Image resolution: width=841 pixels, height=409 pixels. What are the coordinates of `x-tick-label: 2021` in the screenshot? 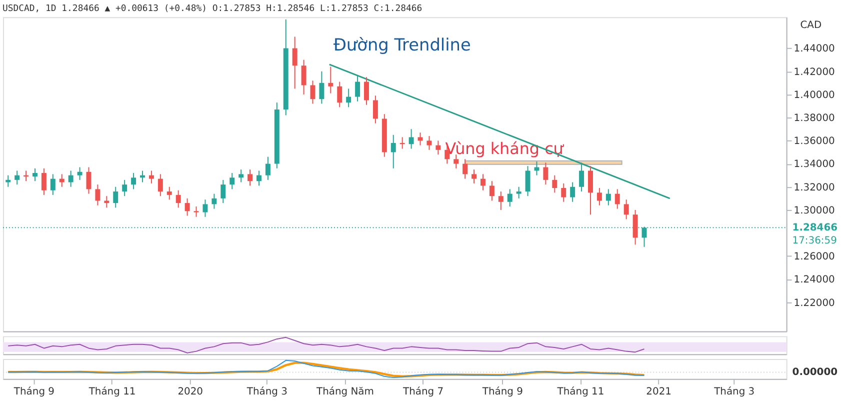 It's located at (659, 392).